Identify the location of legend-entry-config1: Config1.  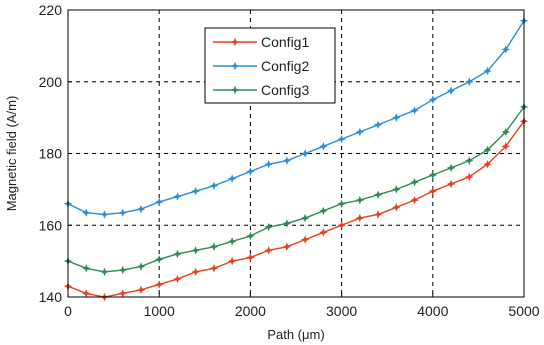
(261, 42).